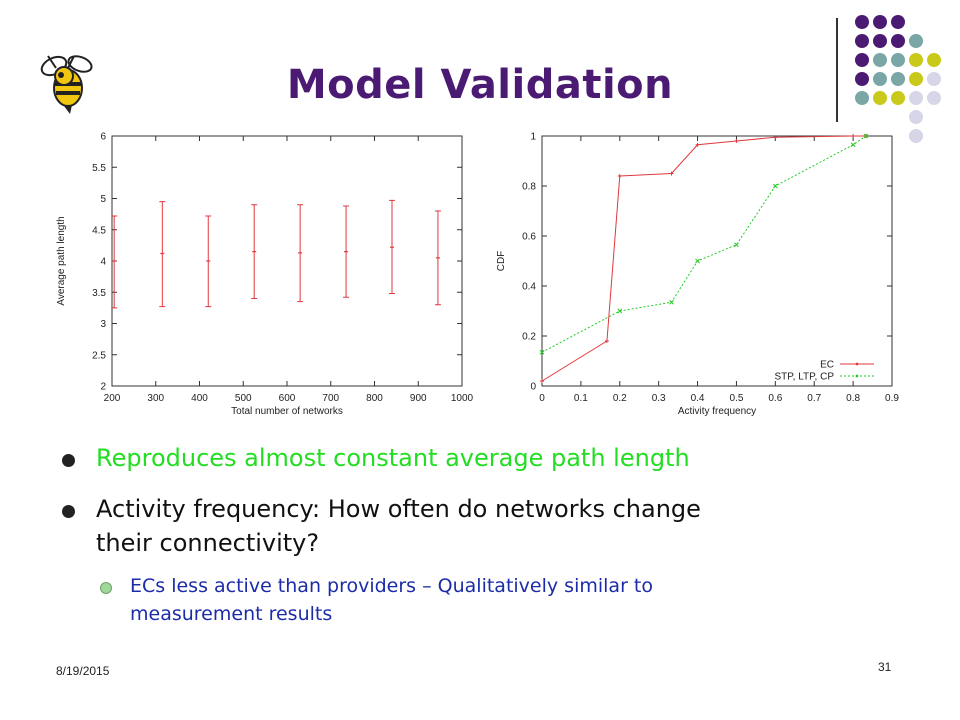 Image resolution: width=960 pixels, height=720 pixels. What do you see at coordinates (533, 137) in the screenshot?
I see `y-tick-label: 1` at bounding box center [533, 137].